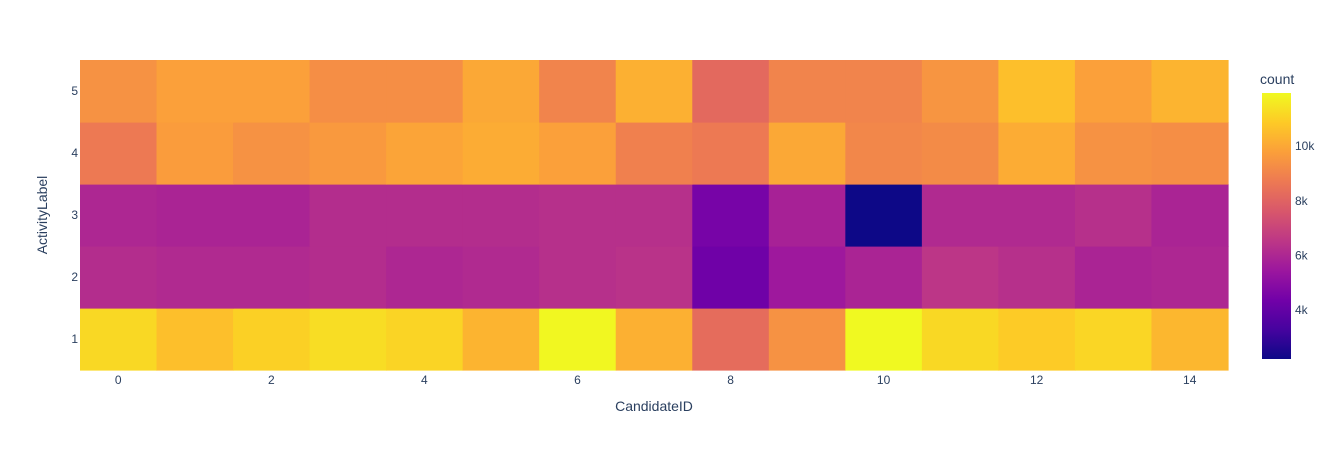  What do you see at coordinates (74, 339) in the screenshot?
I see `y-tick-label: 1` at bounding box center [74, 339].